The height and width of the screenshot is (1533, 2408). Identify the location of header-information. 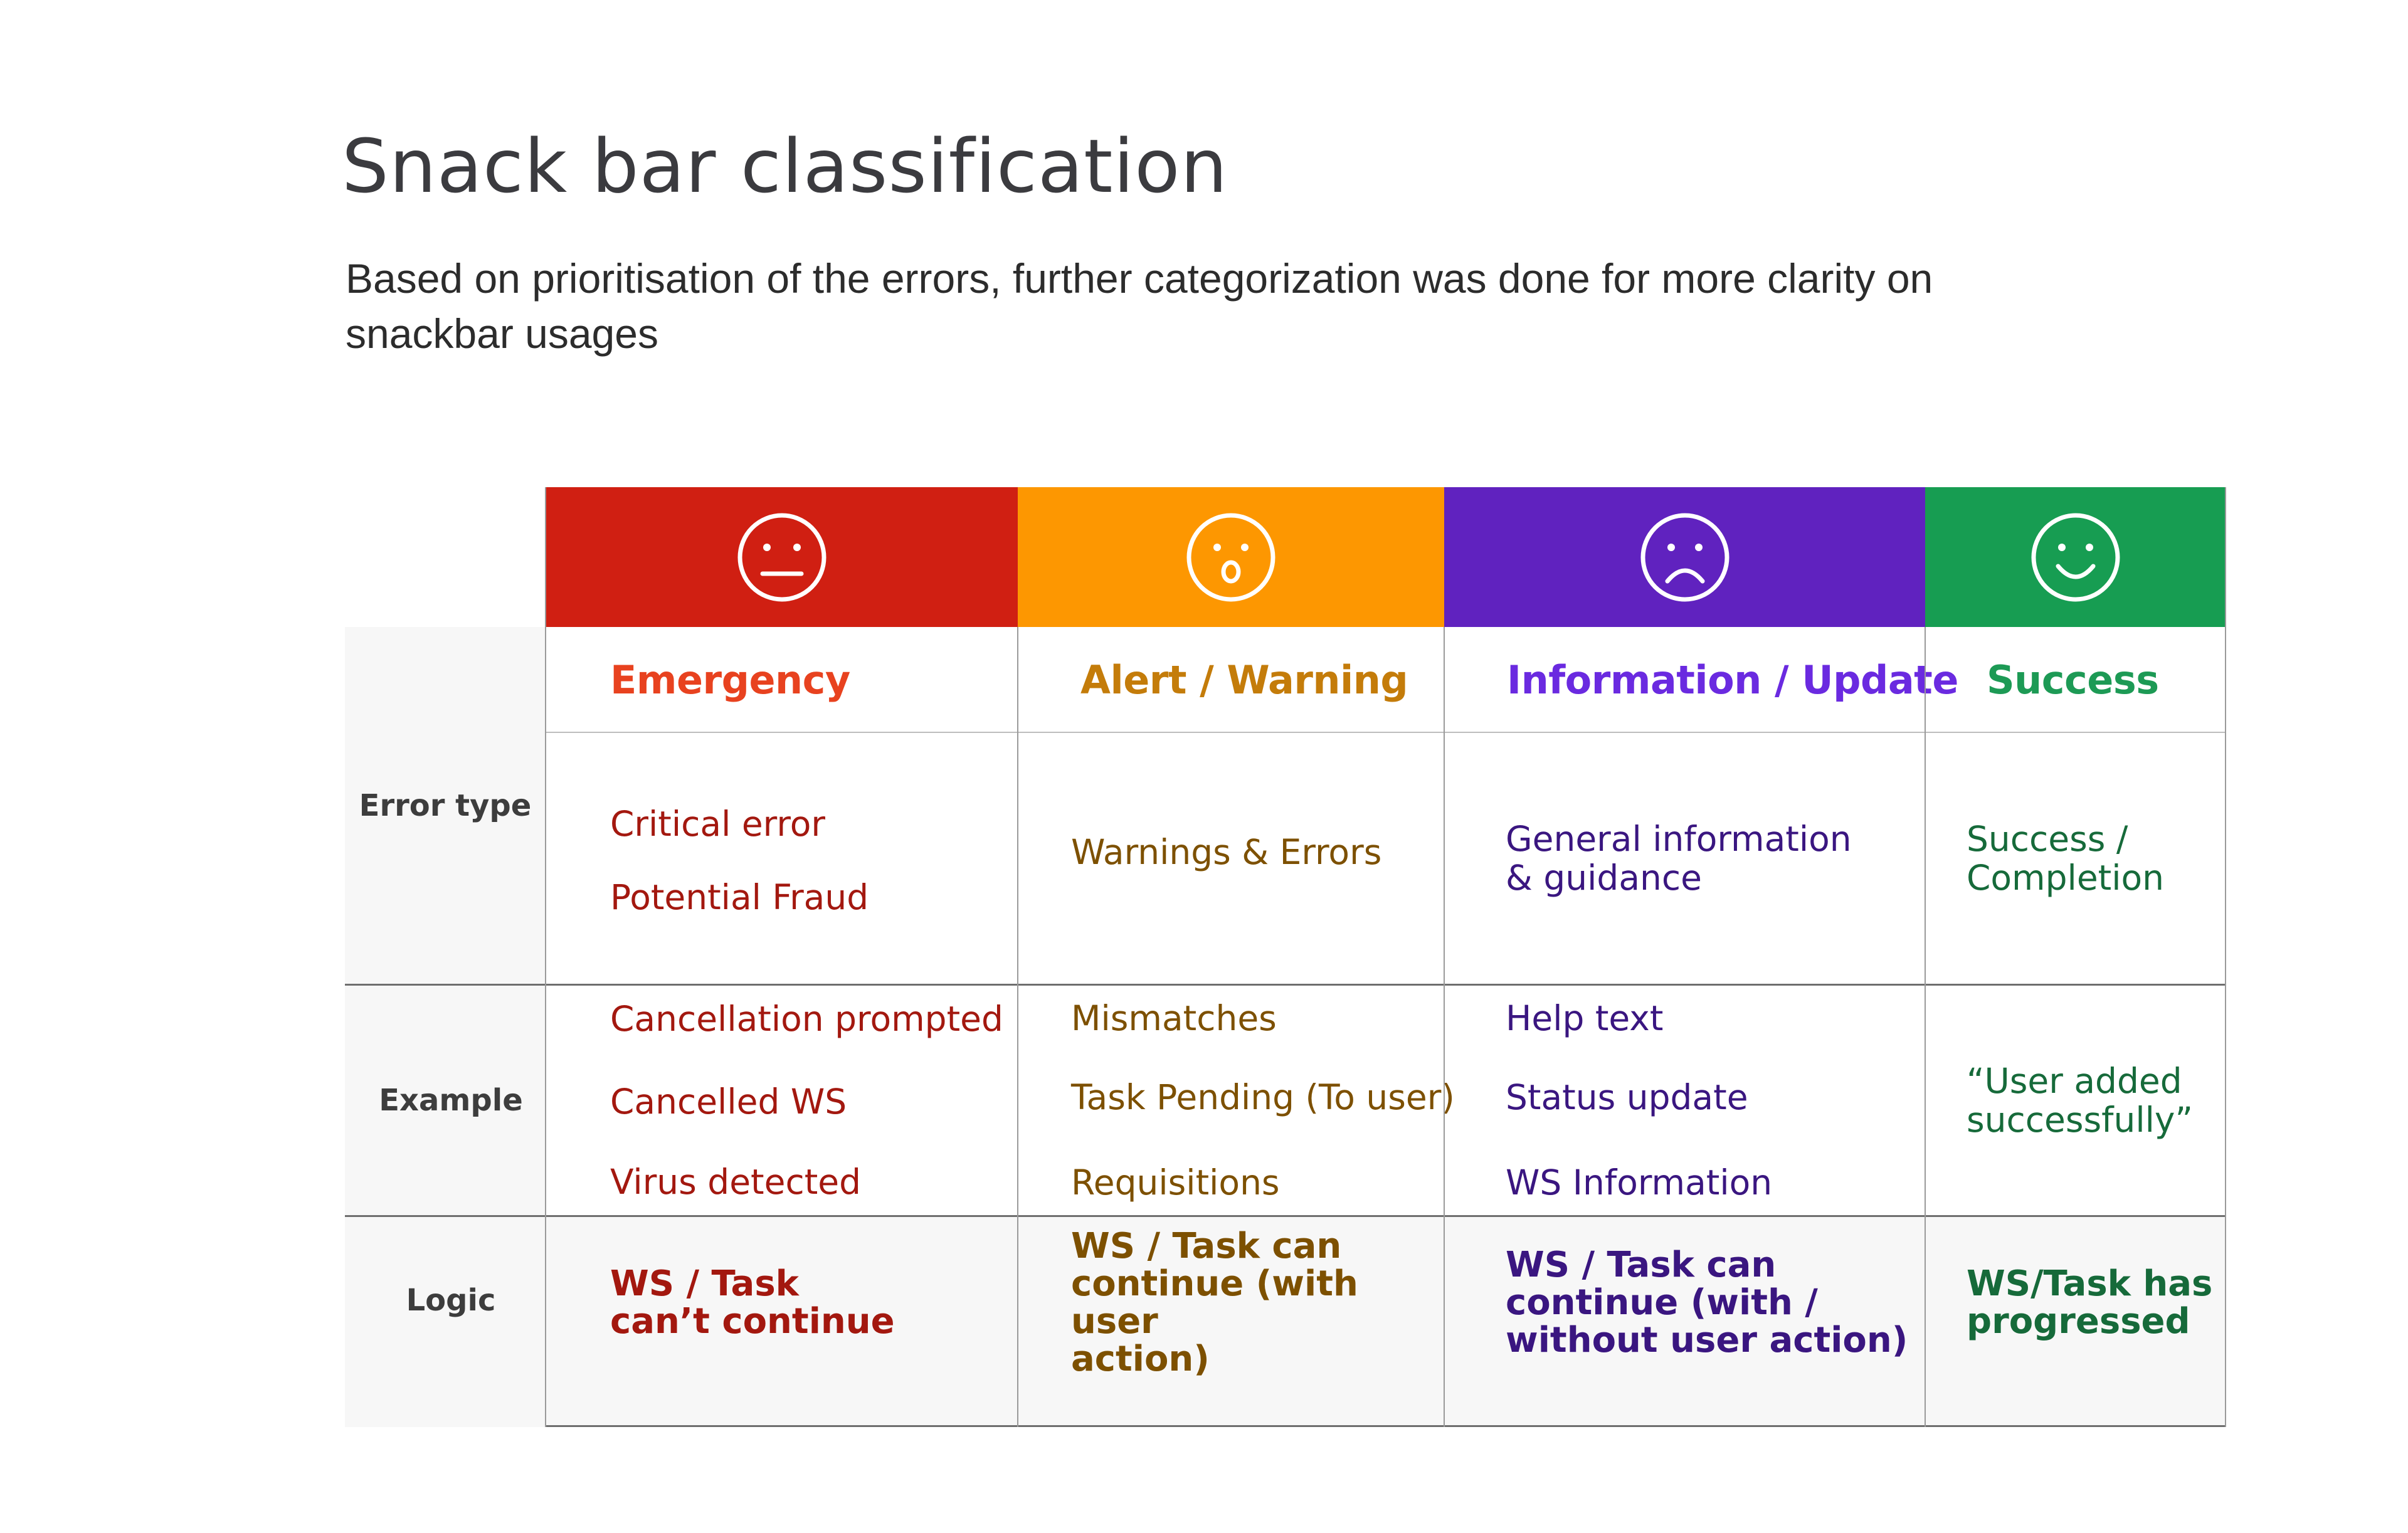
(1684, 557).